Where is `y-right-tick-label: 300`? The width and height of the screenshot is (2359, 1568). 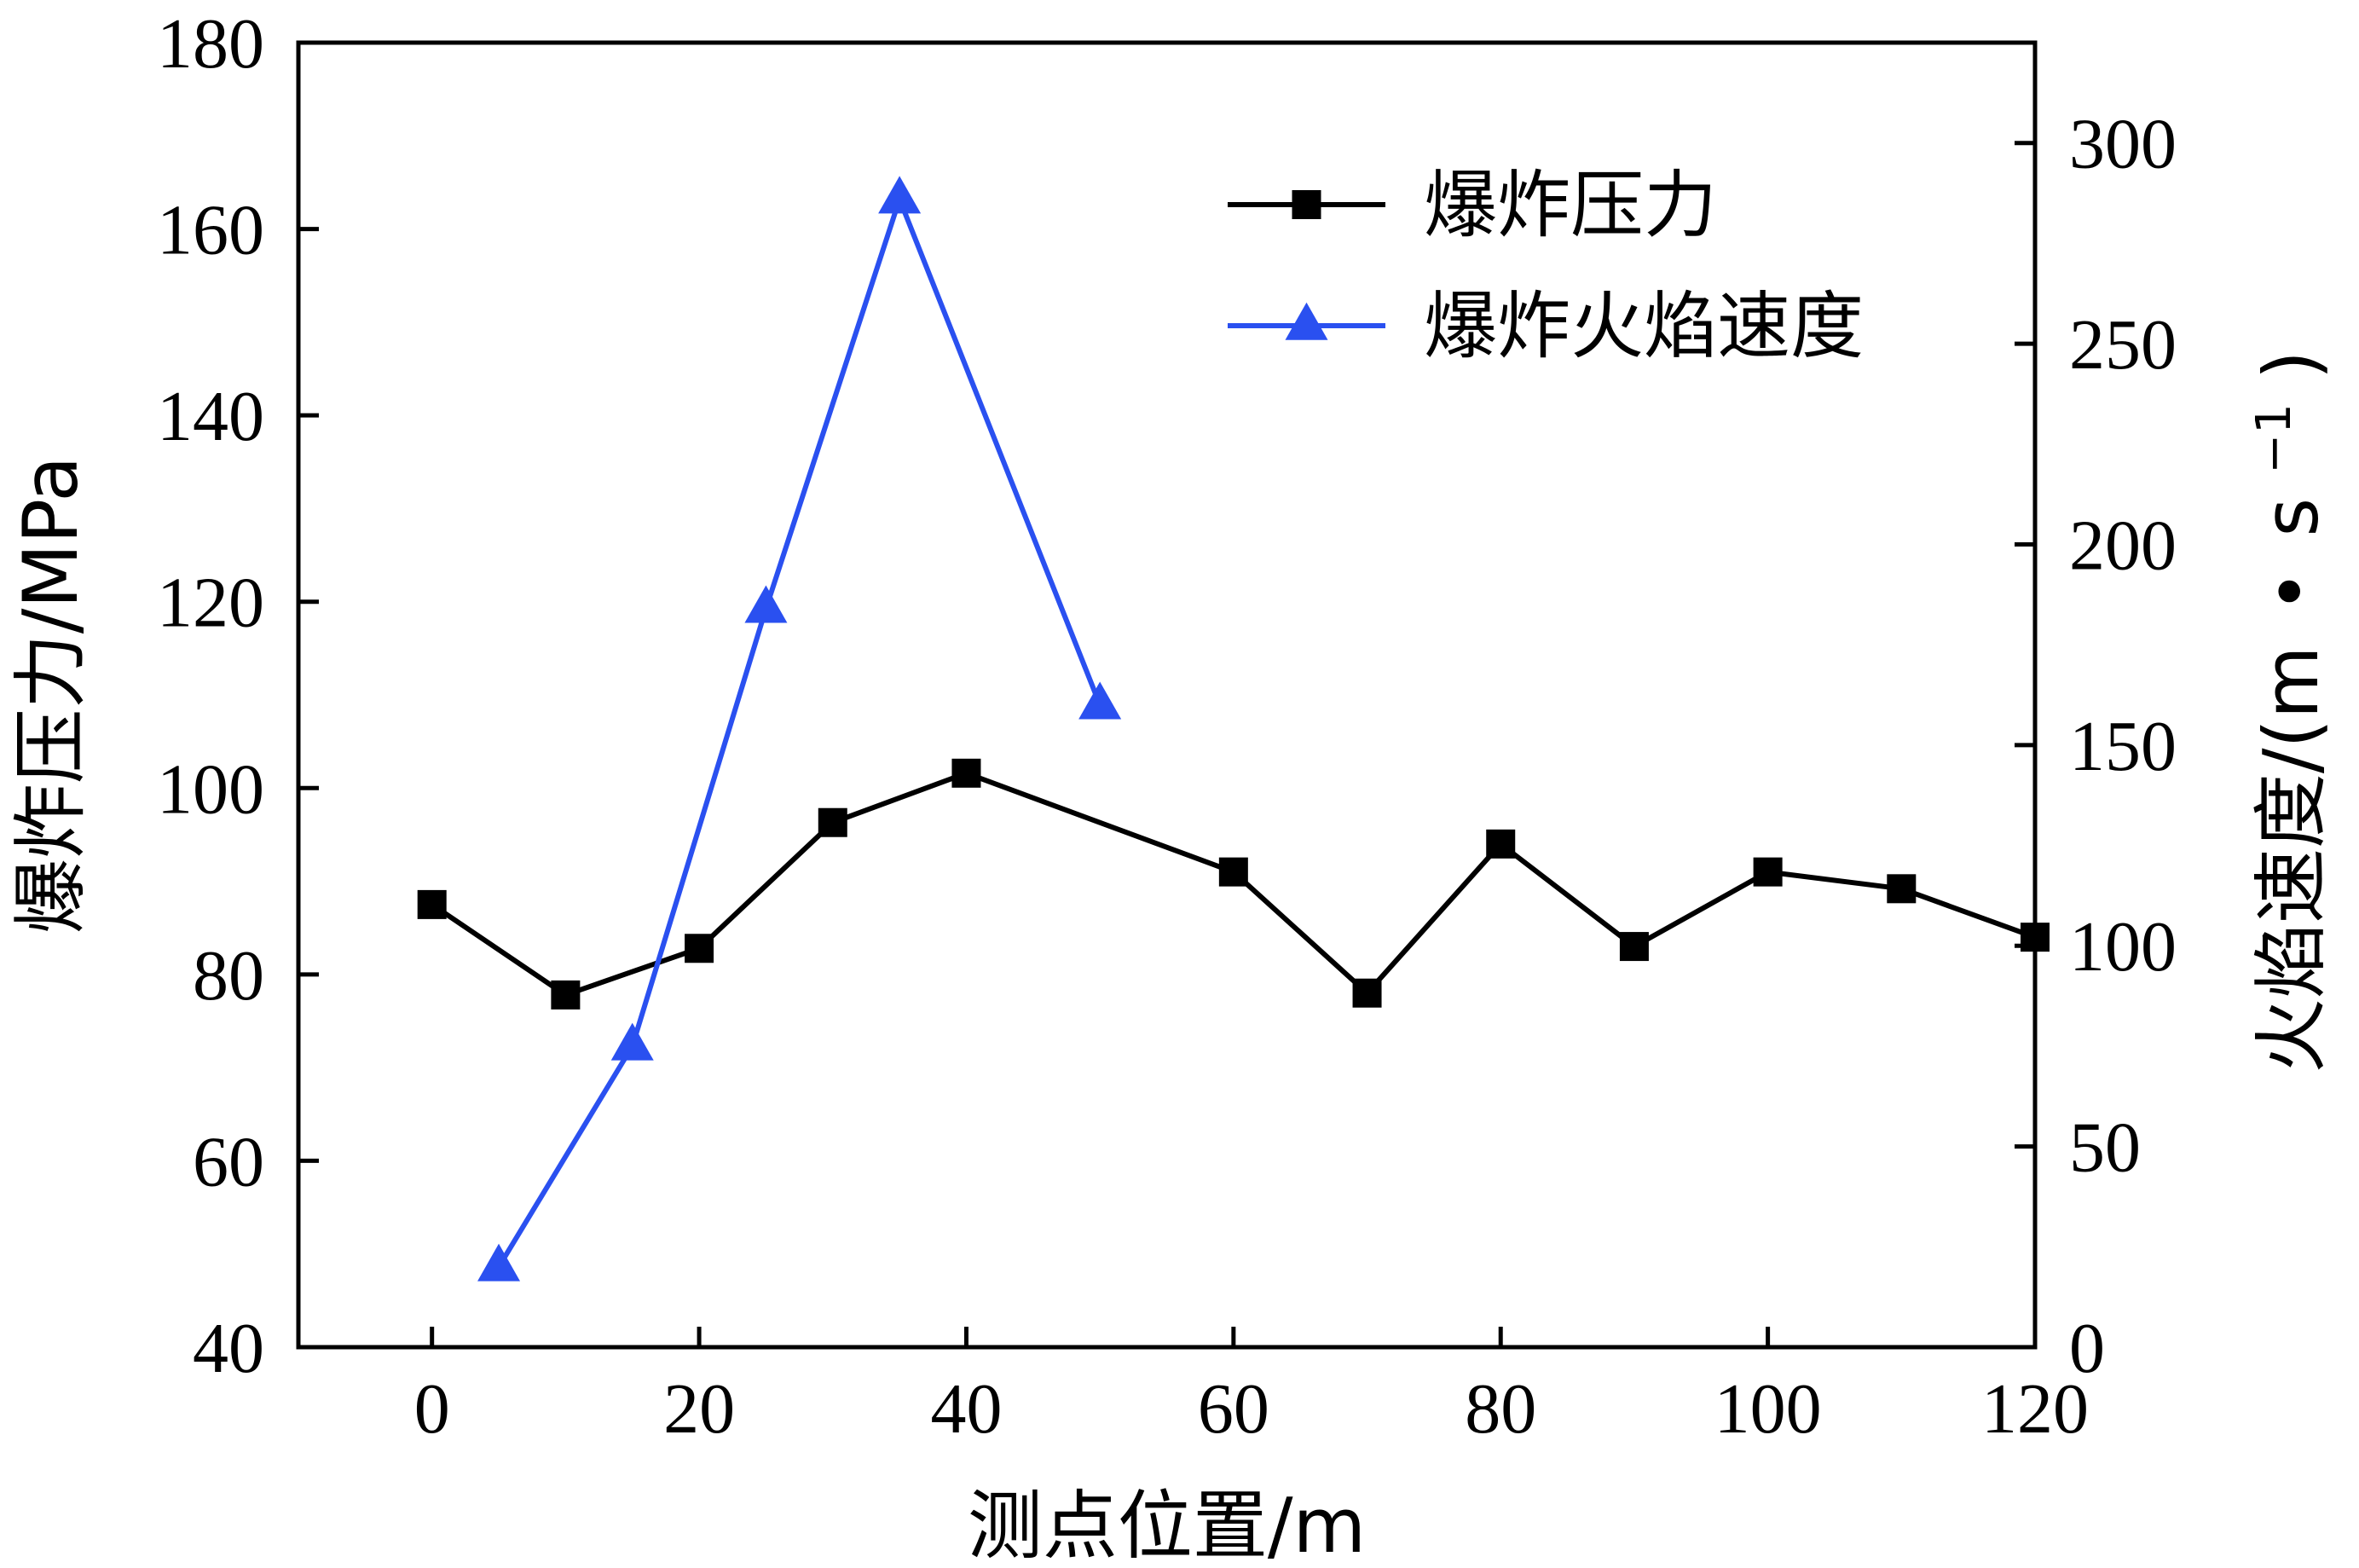 y-right-tick-label: 300 is located at coordinates (2123, 144).